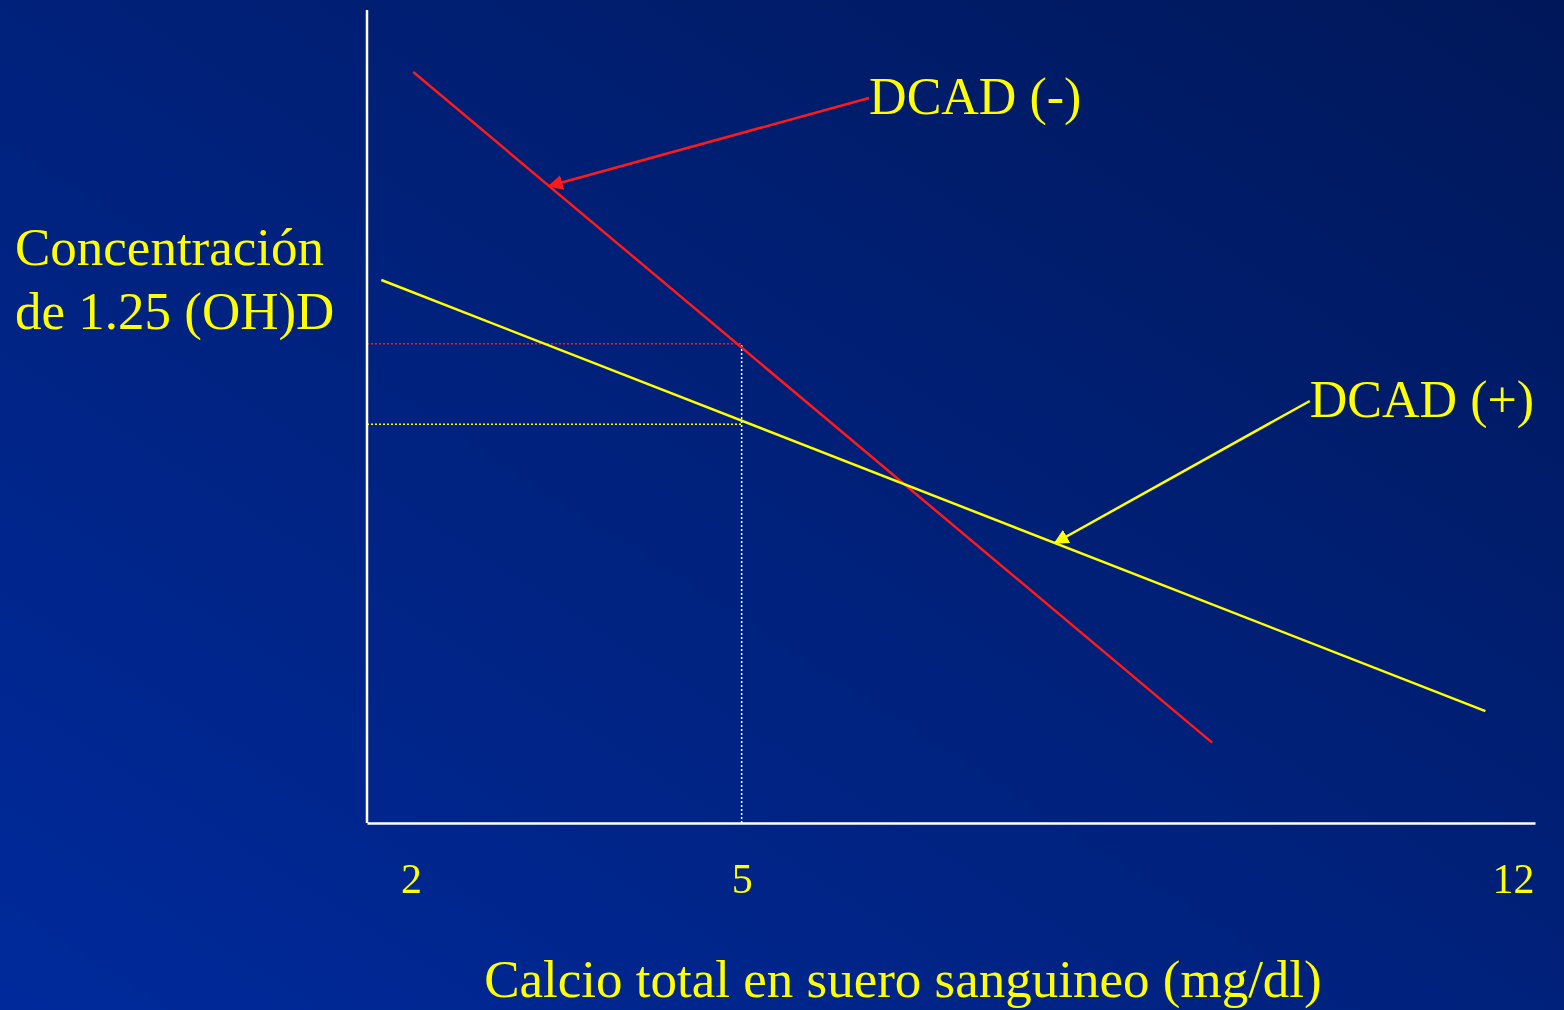 The image size is (1564, 1010). Describe the element at coordinates (175, 279) in the screenshot. I see `y-axis-title: Concentración de 1.25 (OH)D` at that location.